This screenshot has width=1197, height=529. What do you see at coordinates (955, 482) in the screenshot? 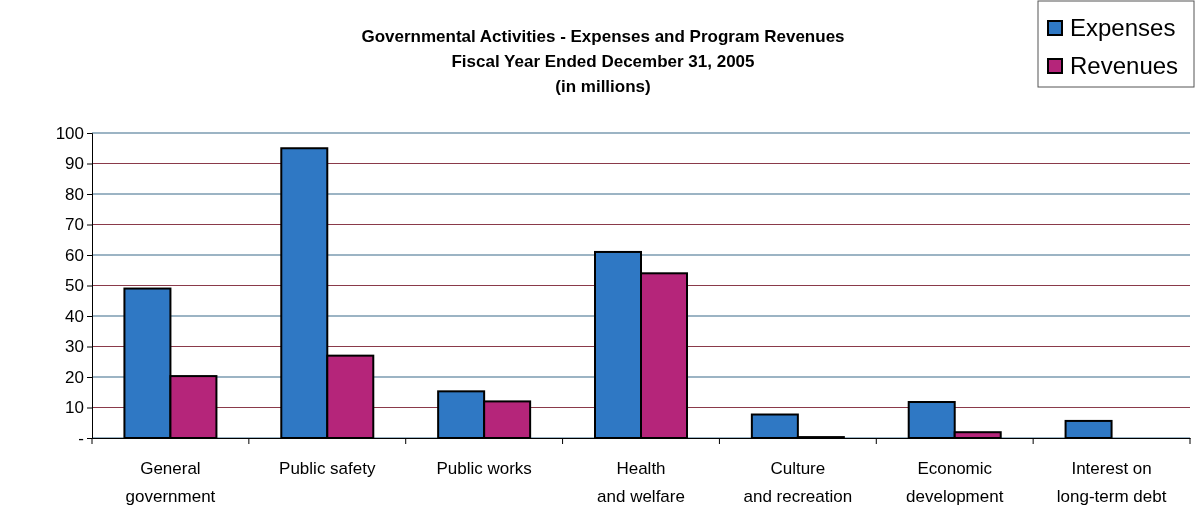
I see `x-tick-label: Economic development` at bounding box center [955, 482].